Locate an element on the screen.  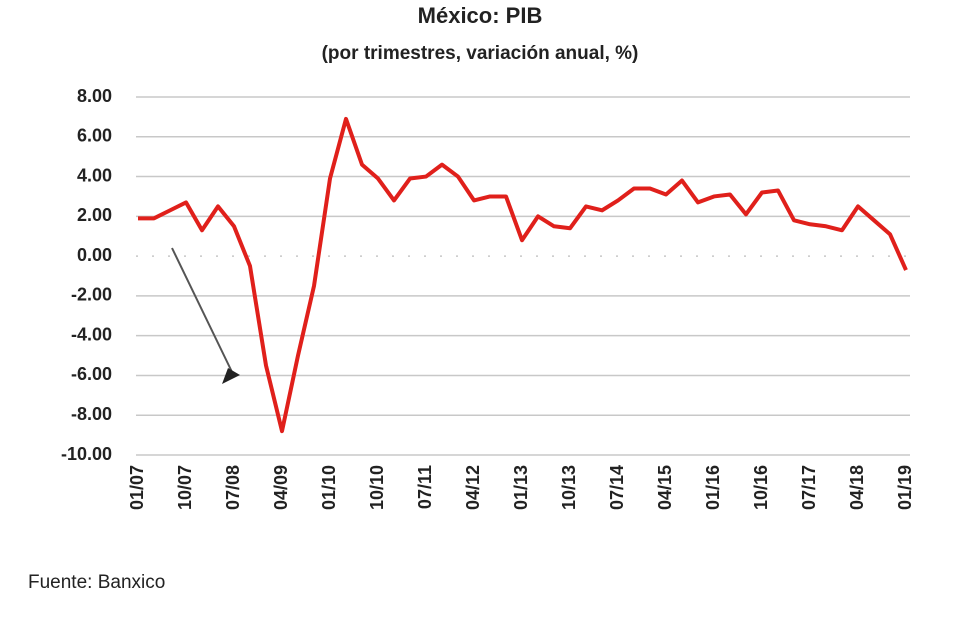
y-tick-label: 6.00 is located at coordinates (94, 136).